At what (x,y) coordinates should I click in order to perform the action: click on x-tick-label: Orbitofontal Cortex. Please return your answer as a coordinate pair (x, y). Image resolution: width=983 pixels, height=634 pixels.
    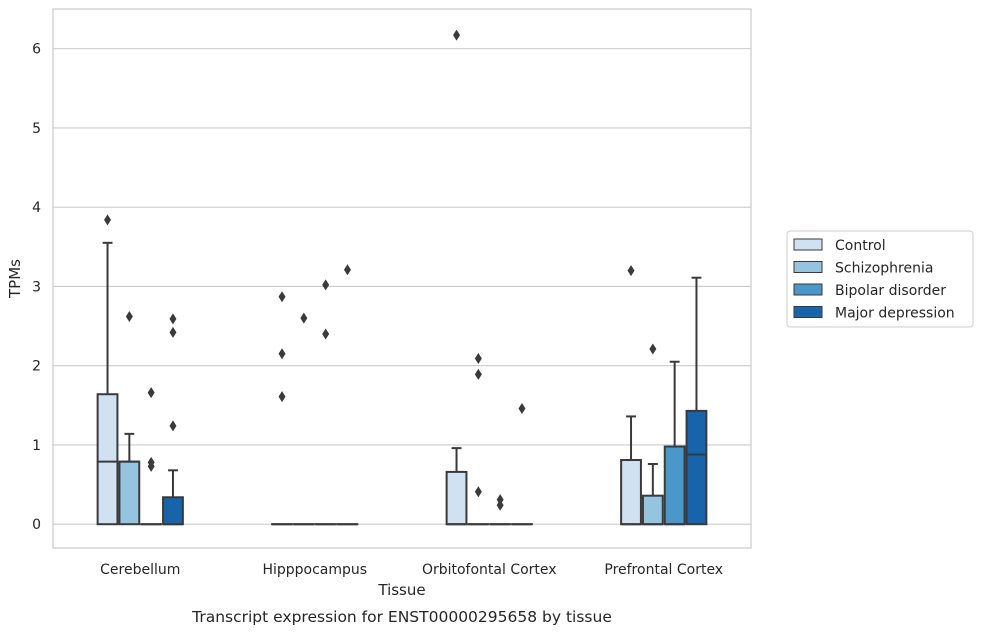
    Looking at the image, I should click on (489, 570).